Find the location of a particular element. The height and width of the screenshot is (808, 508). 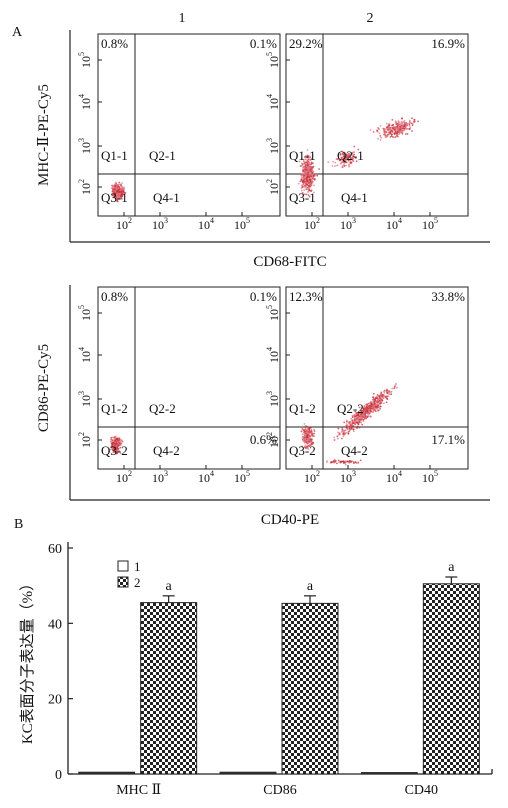

x-tick-label-3-text: 10³ is located at coordinates (348, 477).